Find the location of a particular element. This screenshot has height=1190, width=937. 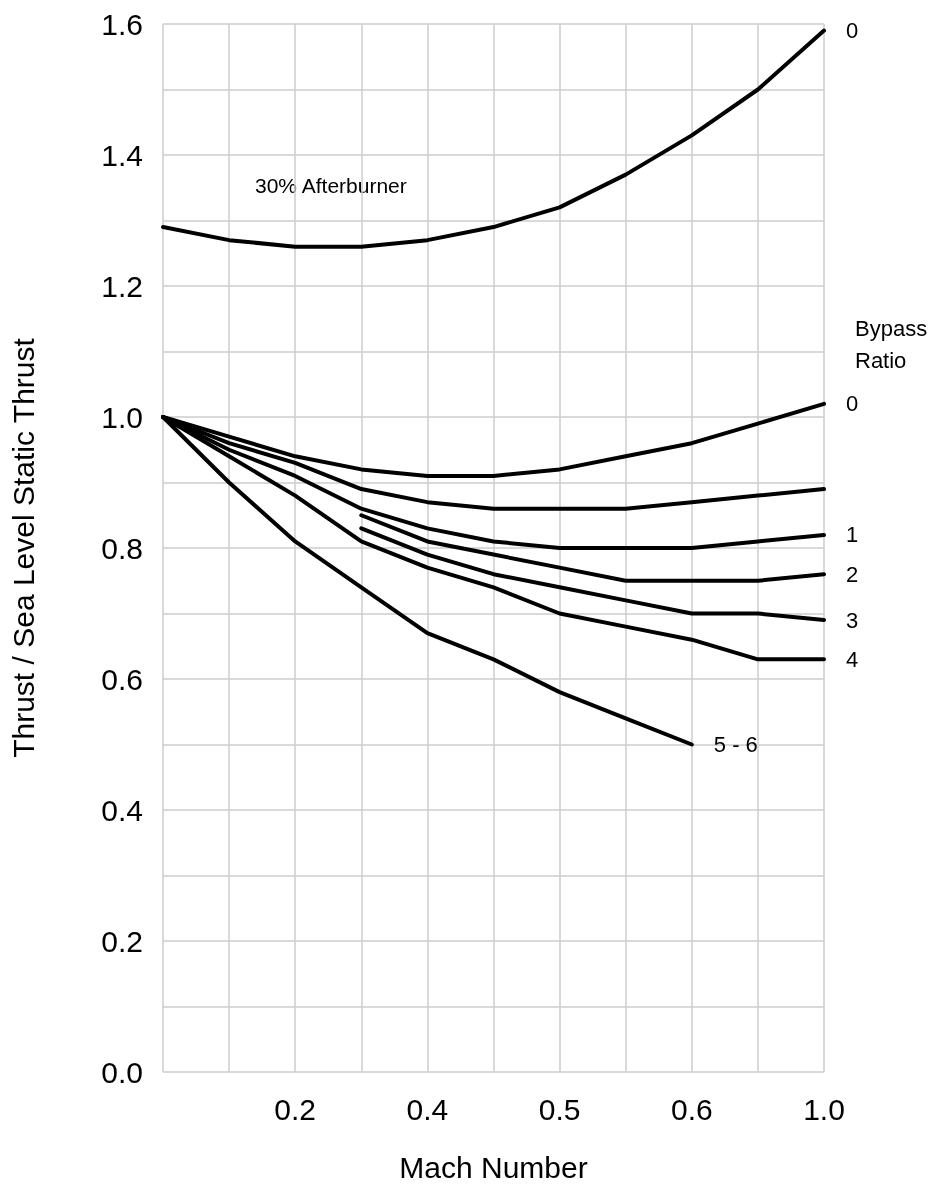

y-tick-label: 1.2 is located at coordinates (122, 286).